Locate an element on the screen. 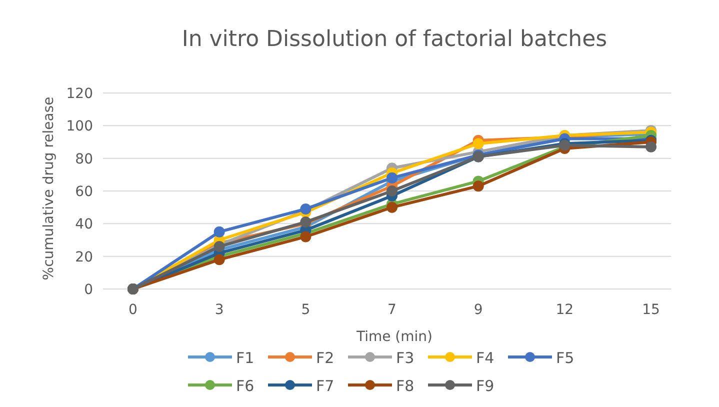  chart-title: In vitro Dissolution of factorial batches is located at coordinates (395, 39).